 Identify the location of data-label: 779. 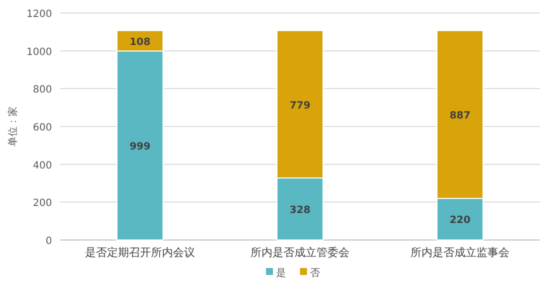
(300, 106).